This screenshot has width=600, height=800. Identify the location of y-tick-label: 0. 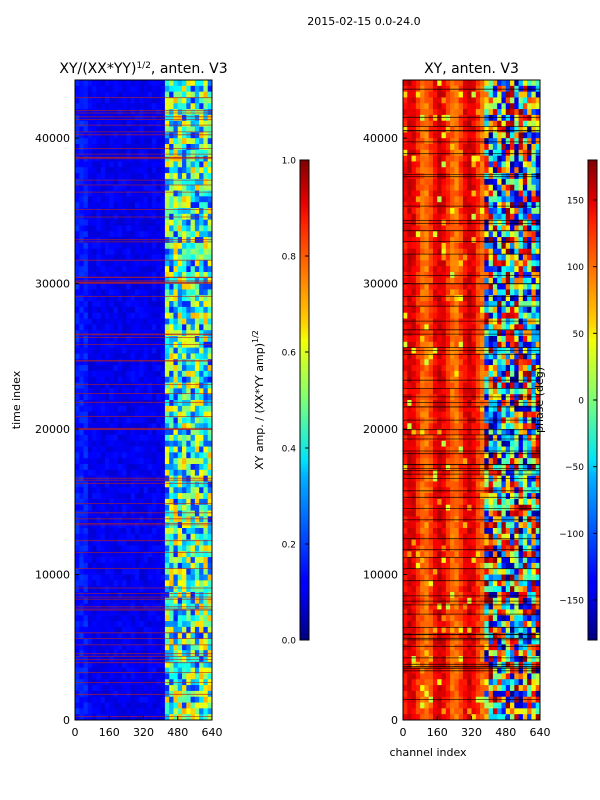
(66, 720).